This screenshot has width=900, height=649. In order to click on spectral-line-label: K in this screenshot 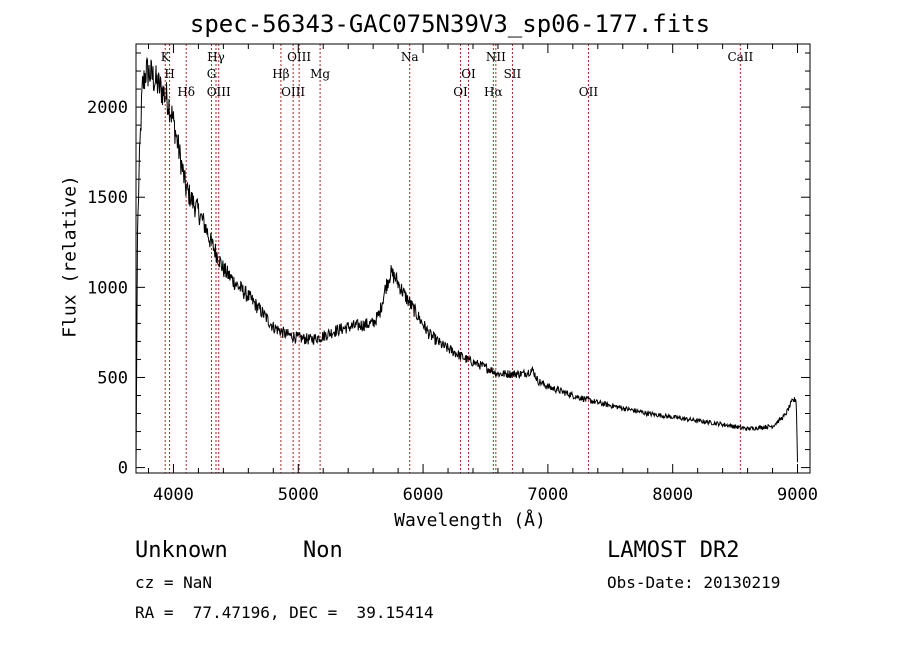, I will do `click(166, 57)`.